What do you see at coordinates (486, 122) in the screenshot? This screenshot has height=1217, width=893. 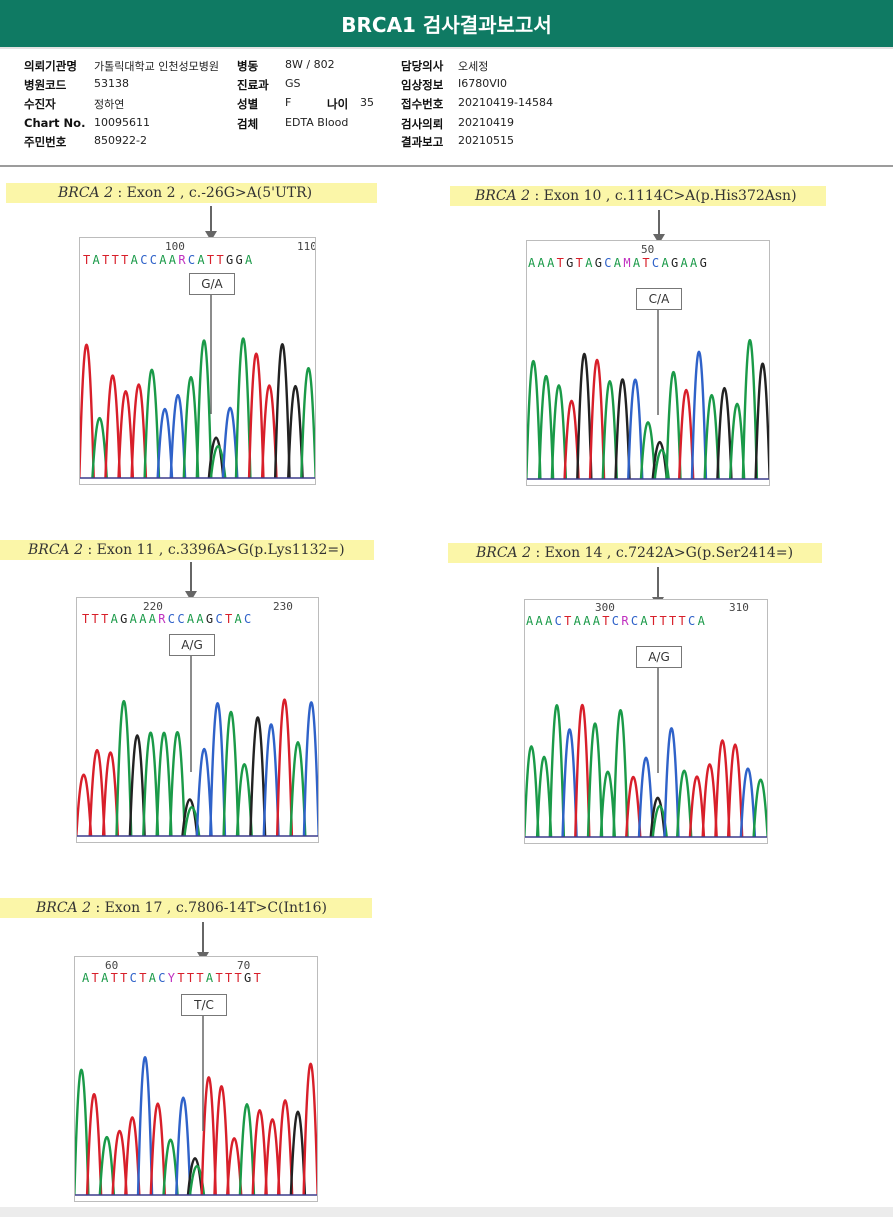 I see `request-value: 20210419` at bounding box center [486, 122].